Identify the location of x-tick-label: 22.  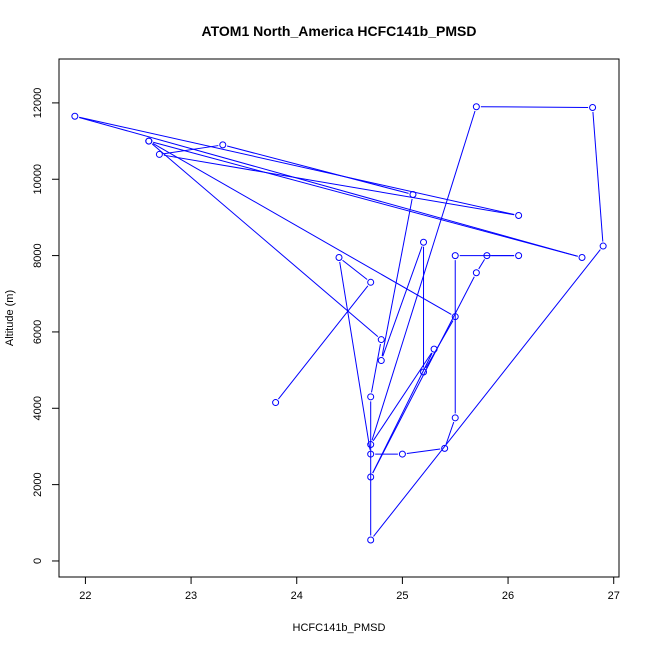
(85, 596).